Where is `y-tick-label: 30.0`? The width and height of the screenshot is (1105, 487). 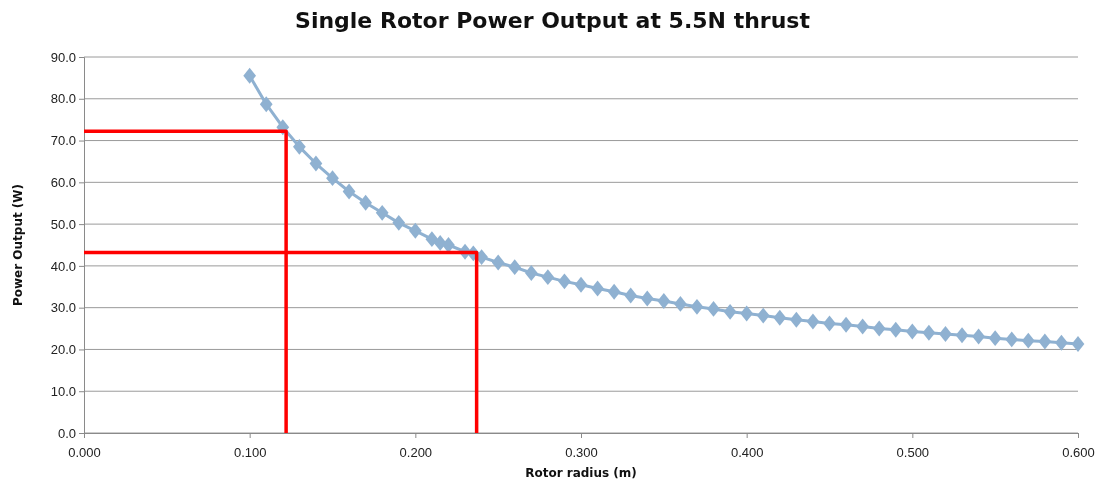 y-tick-label: 30.0 is located at coordinates (63, 308).